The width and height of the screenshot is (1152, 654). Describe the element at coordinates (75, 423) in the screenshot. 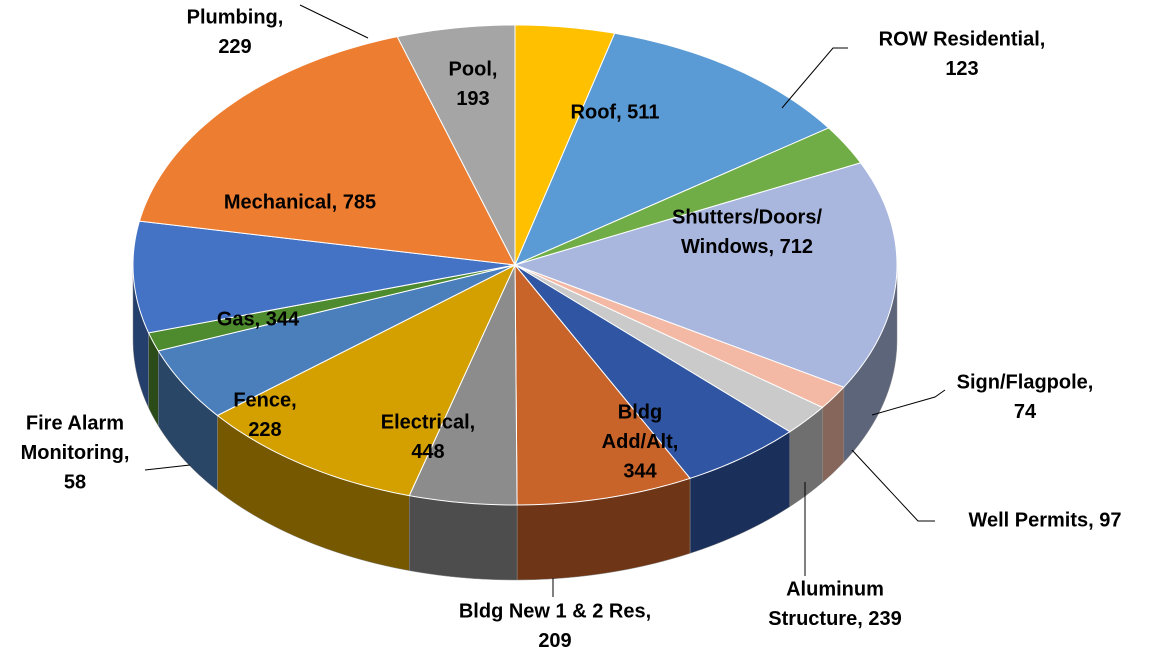

I see `data-label: Fire Alarm` at that location.